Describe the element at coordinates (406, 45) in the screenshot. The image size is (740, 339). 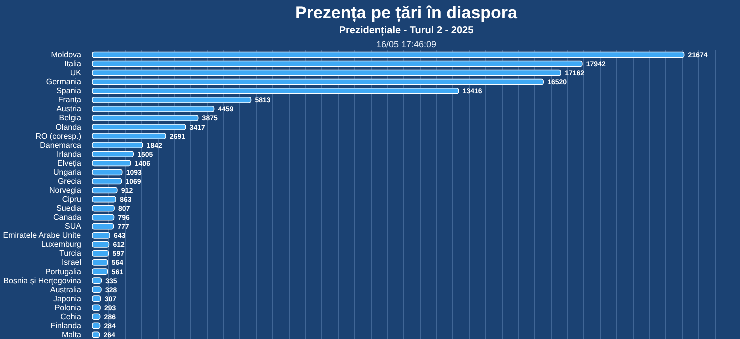
I see `text: 16/05 17:46:09` at that location.